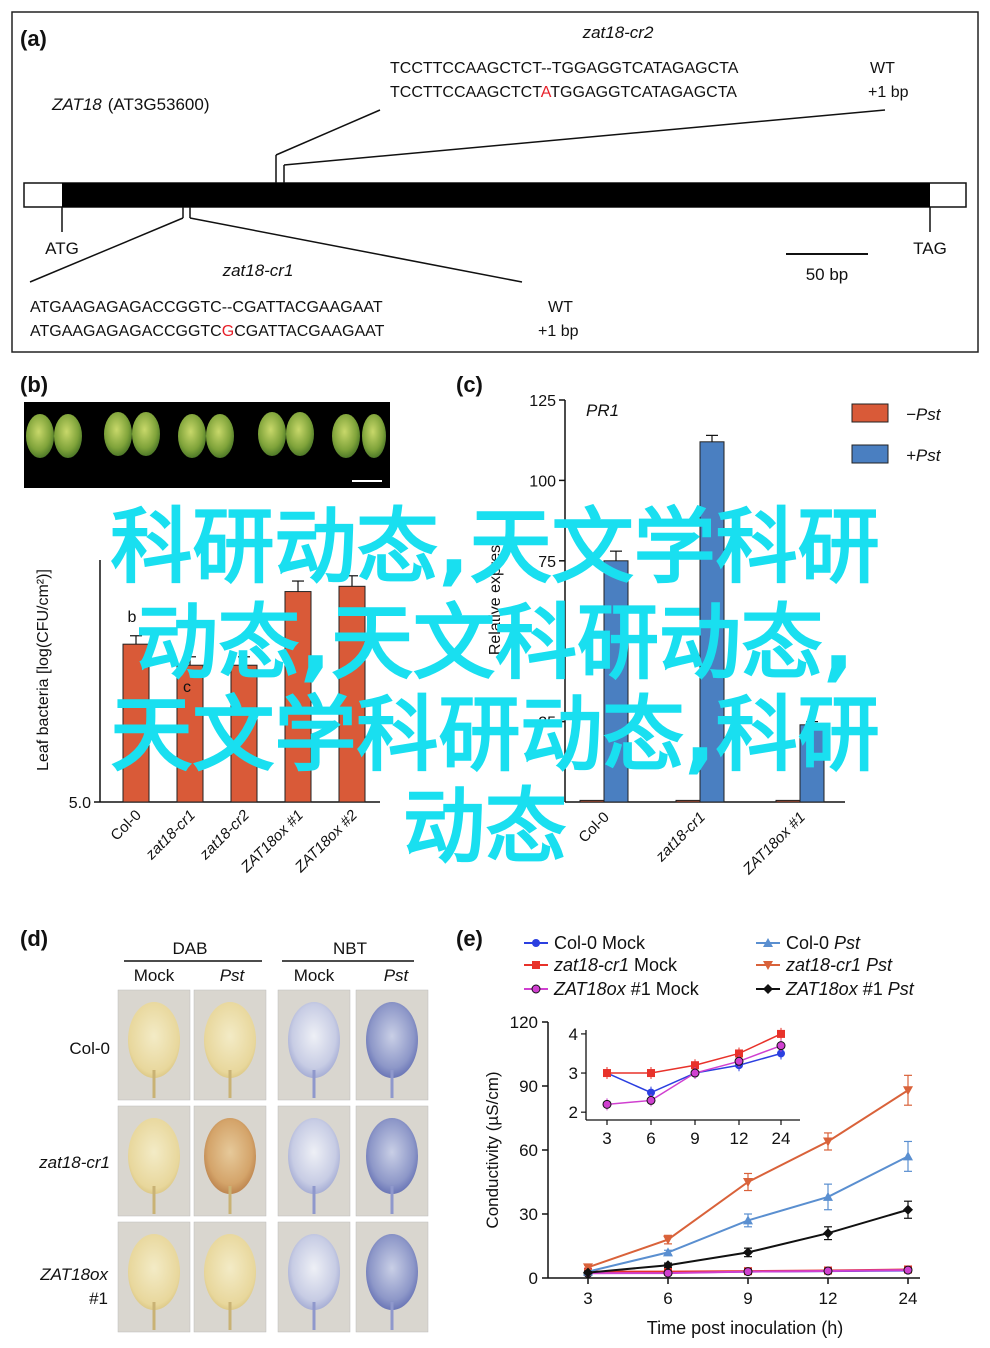 The image size is (990, 1348). Describe the element at coordinates (258, 270) in the screenshot. I see `allele-cr1-name: zat18-cr1` at that location.